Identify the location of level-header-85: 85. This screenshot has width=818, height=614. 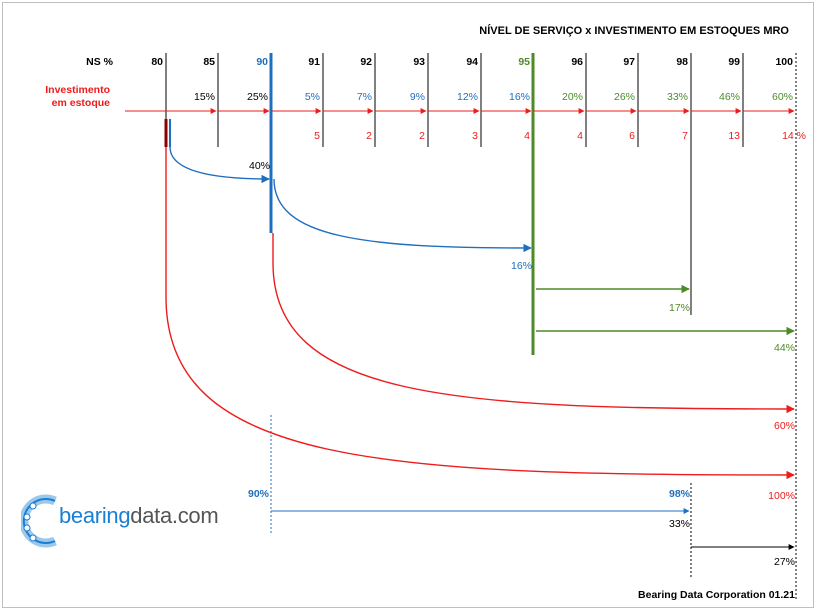
(209, 62).